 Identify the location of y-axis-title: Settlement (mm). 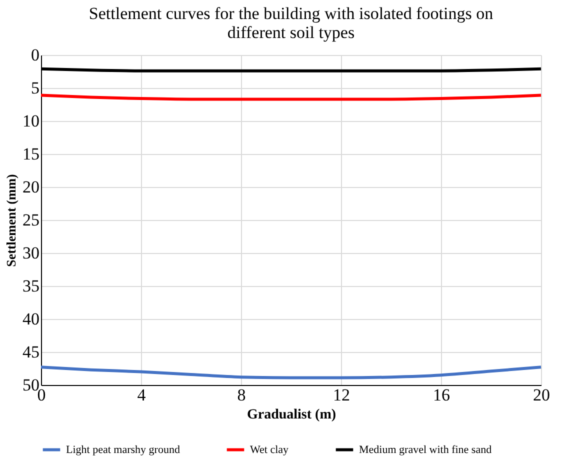
(11, 220).